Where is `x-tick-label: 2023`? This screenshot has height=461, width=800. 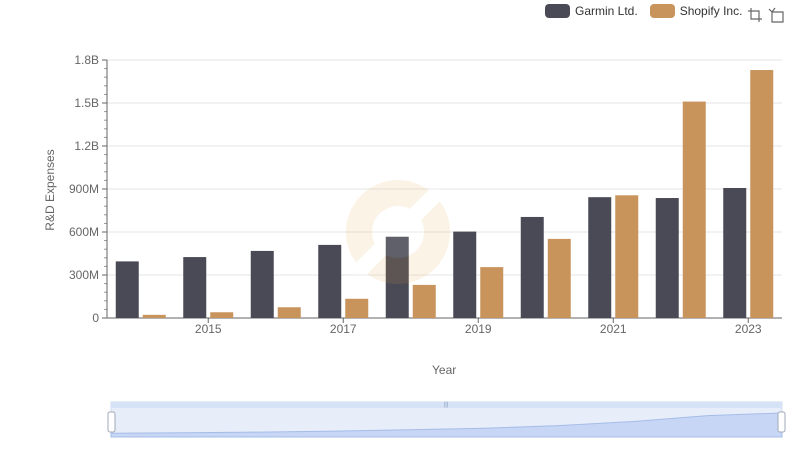 x-tick-label: 2023 is located at coordinates (748, 329).